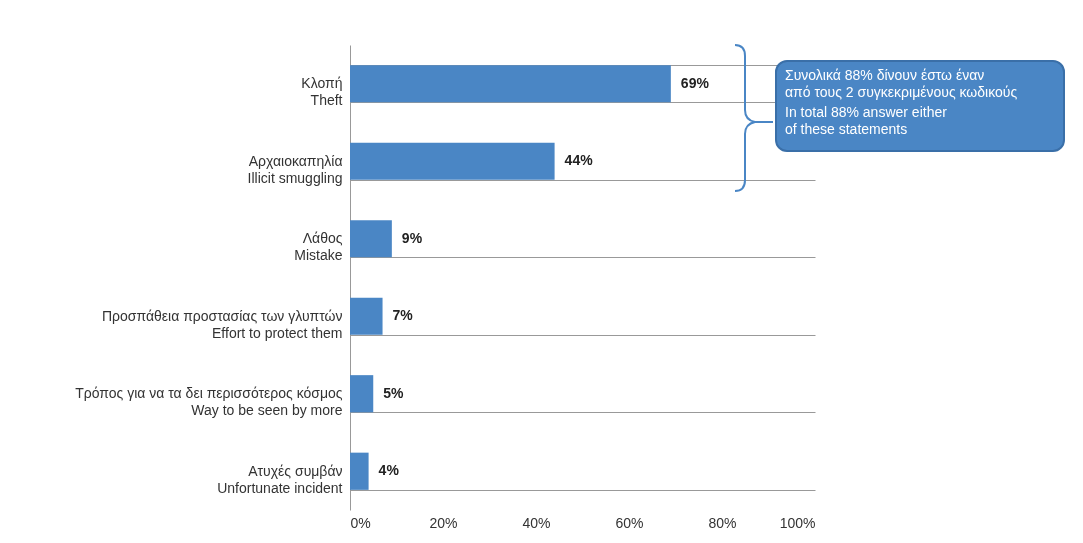 This screenshot has height=543, width=1083. I want to click on y-tick-label: Ατυχές συμβάν Unfortunate incident, so click(280, 479).